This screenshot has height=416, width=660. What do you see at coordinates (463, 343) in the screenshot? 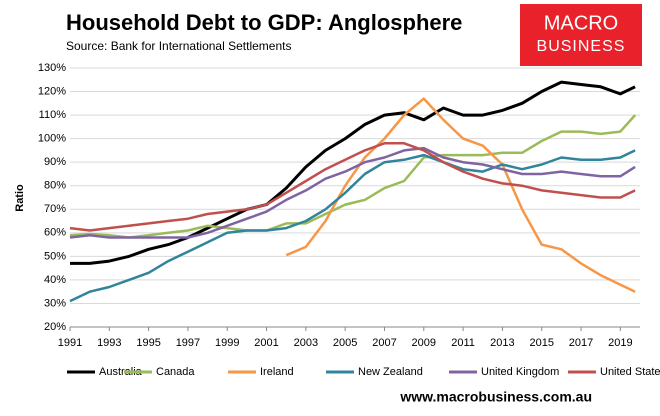
I see `x-tick-label: 2011` at bounding box center [463, 343].